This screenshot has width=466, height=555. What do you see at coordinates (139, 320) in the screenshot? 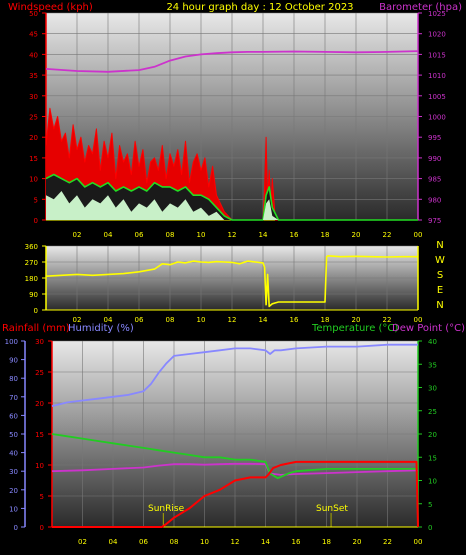
I see `dir-x-tick-label: 06` at bounding box center [139, 320].